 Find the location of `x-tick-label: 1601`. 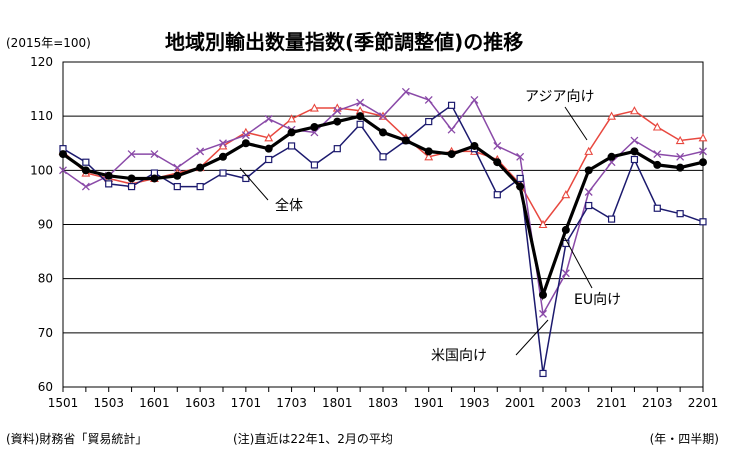

x-tick-label: 1601 is located at coordinates (154, 403).